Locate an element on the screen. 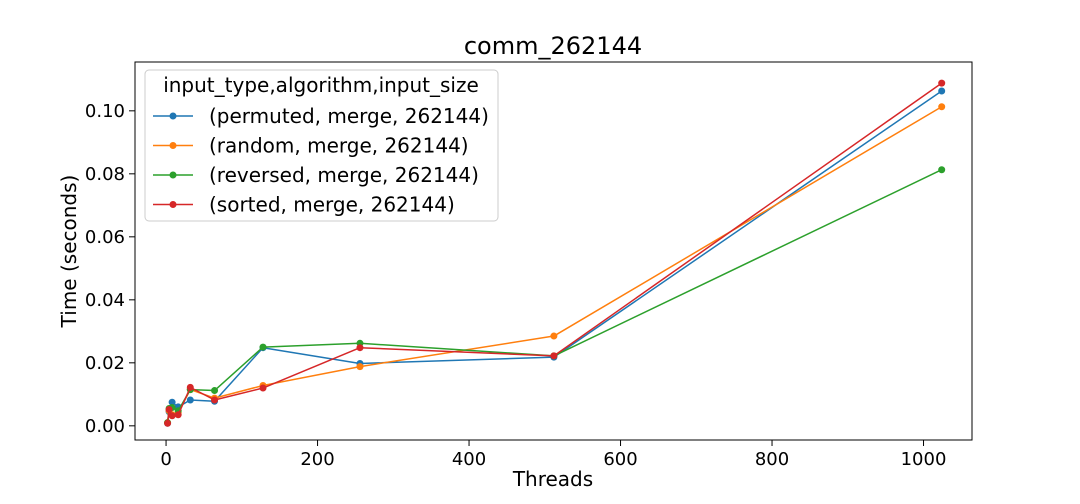 This screenshot has width=1080, height=504. y-tick-label: 0.10 is located at coordinates (105, 111).